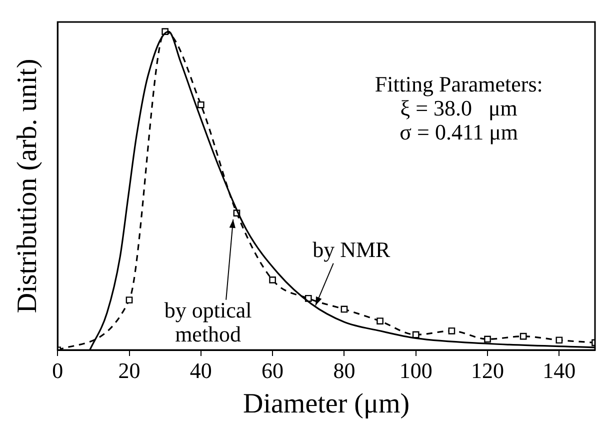 Image resolution: width=609 pixels, height=434 pixels. I want to click on y-axis-title: Distribution (arb. unit), so click(28, 186).